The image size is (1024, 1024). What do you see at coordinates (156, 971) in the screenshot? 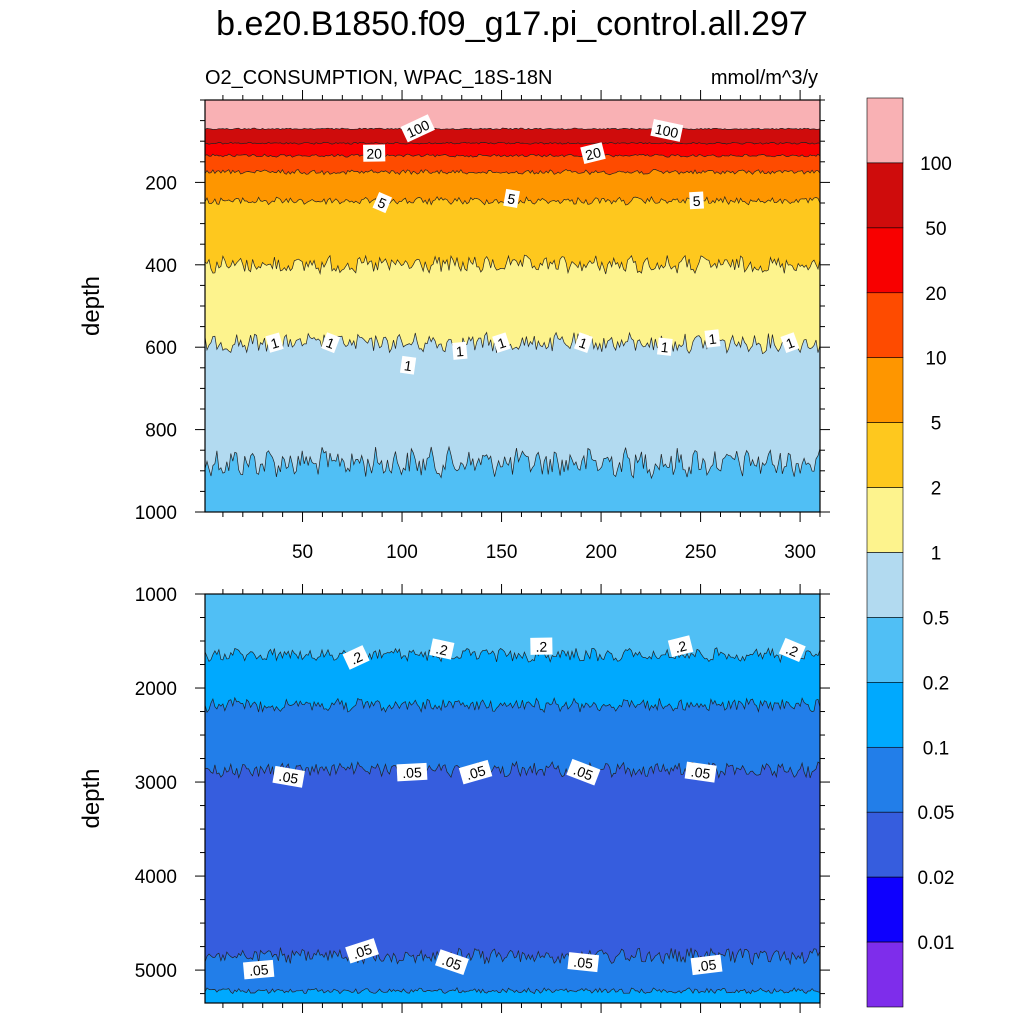
I see `y-tick-label: 5000` at bounding box center [156, 971].